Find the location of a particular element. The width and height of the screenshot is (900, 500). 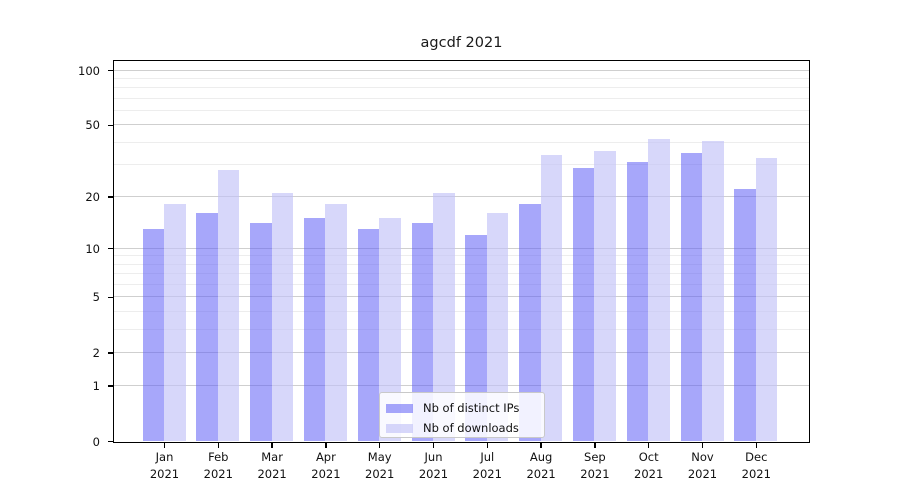

x-tick-label-nov: Nov 2021 is located at coordinates (702, 465).